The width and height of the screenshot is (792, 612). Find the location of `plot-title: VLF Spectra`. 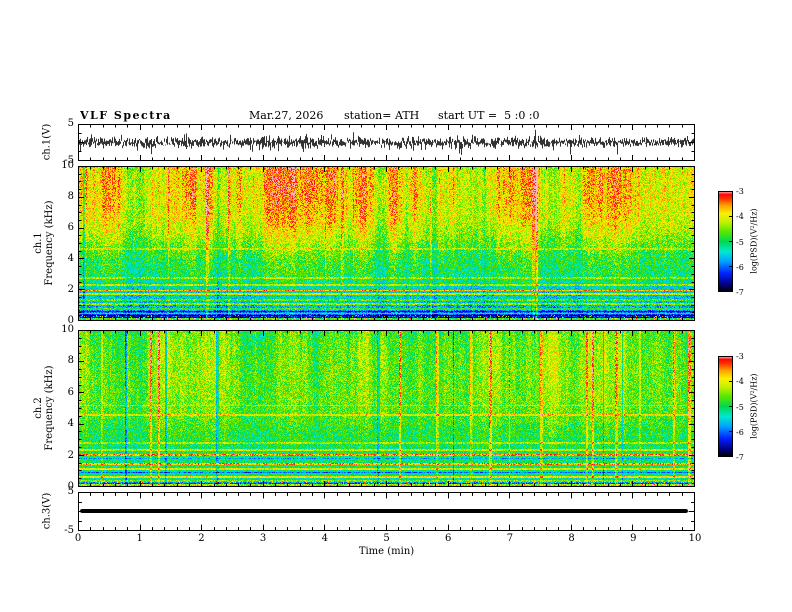

plot-title: VLF Spectra is located at coordinates (126, 115).